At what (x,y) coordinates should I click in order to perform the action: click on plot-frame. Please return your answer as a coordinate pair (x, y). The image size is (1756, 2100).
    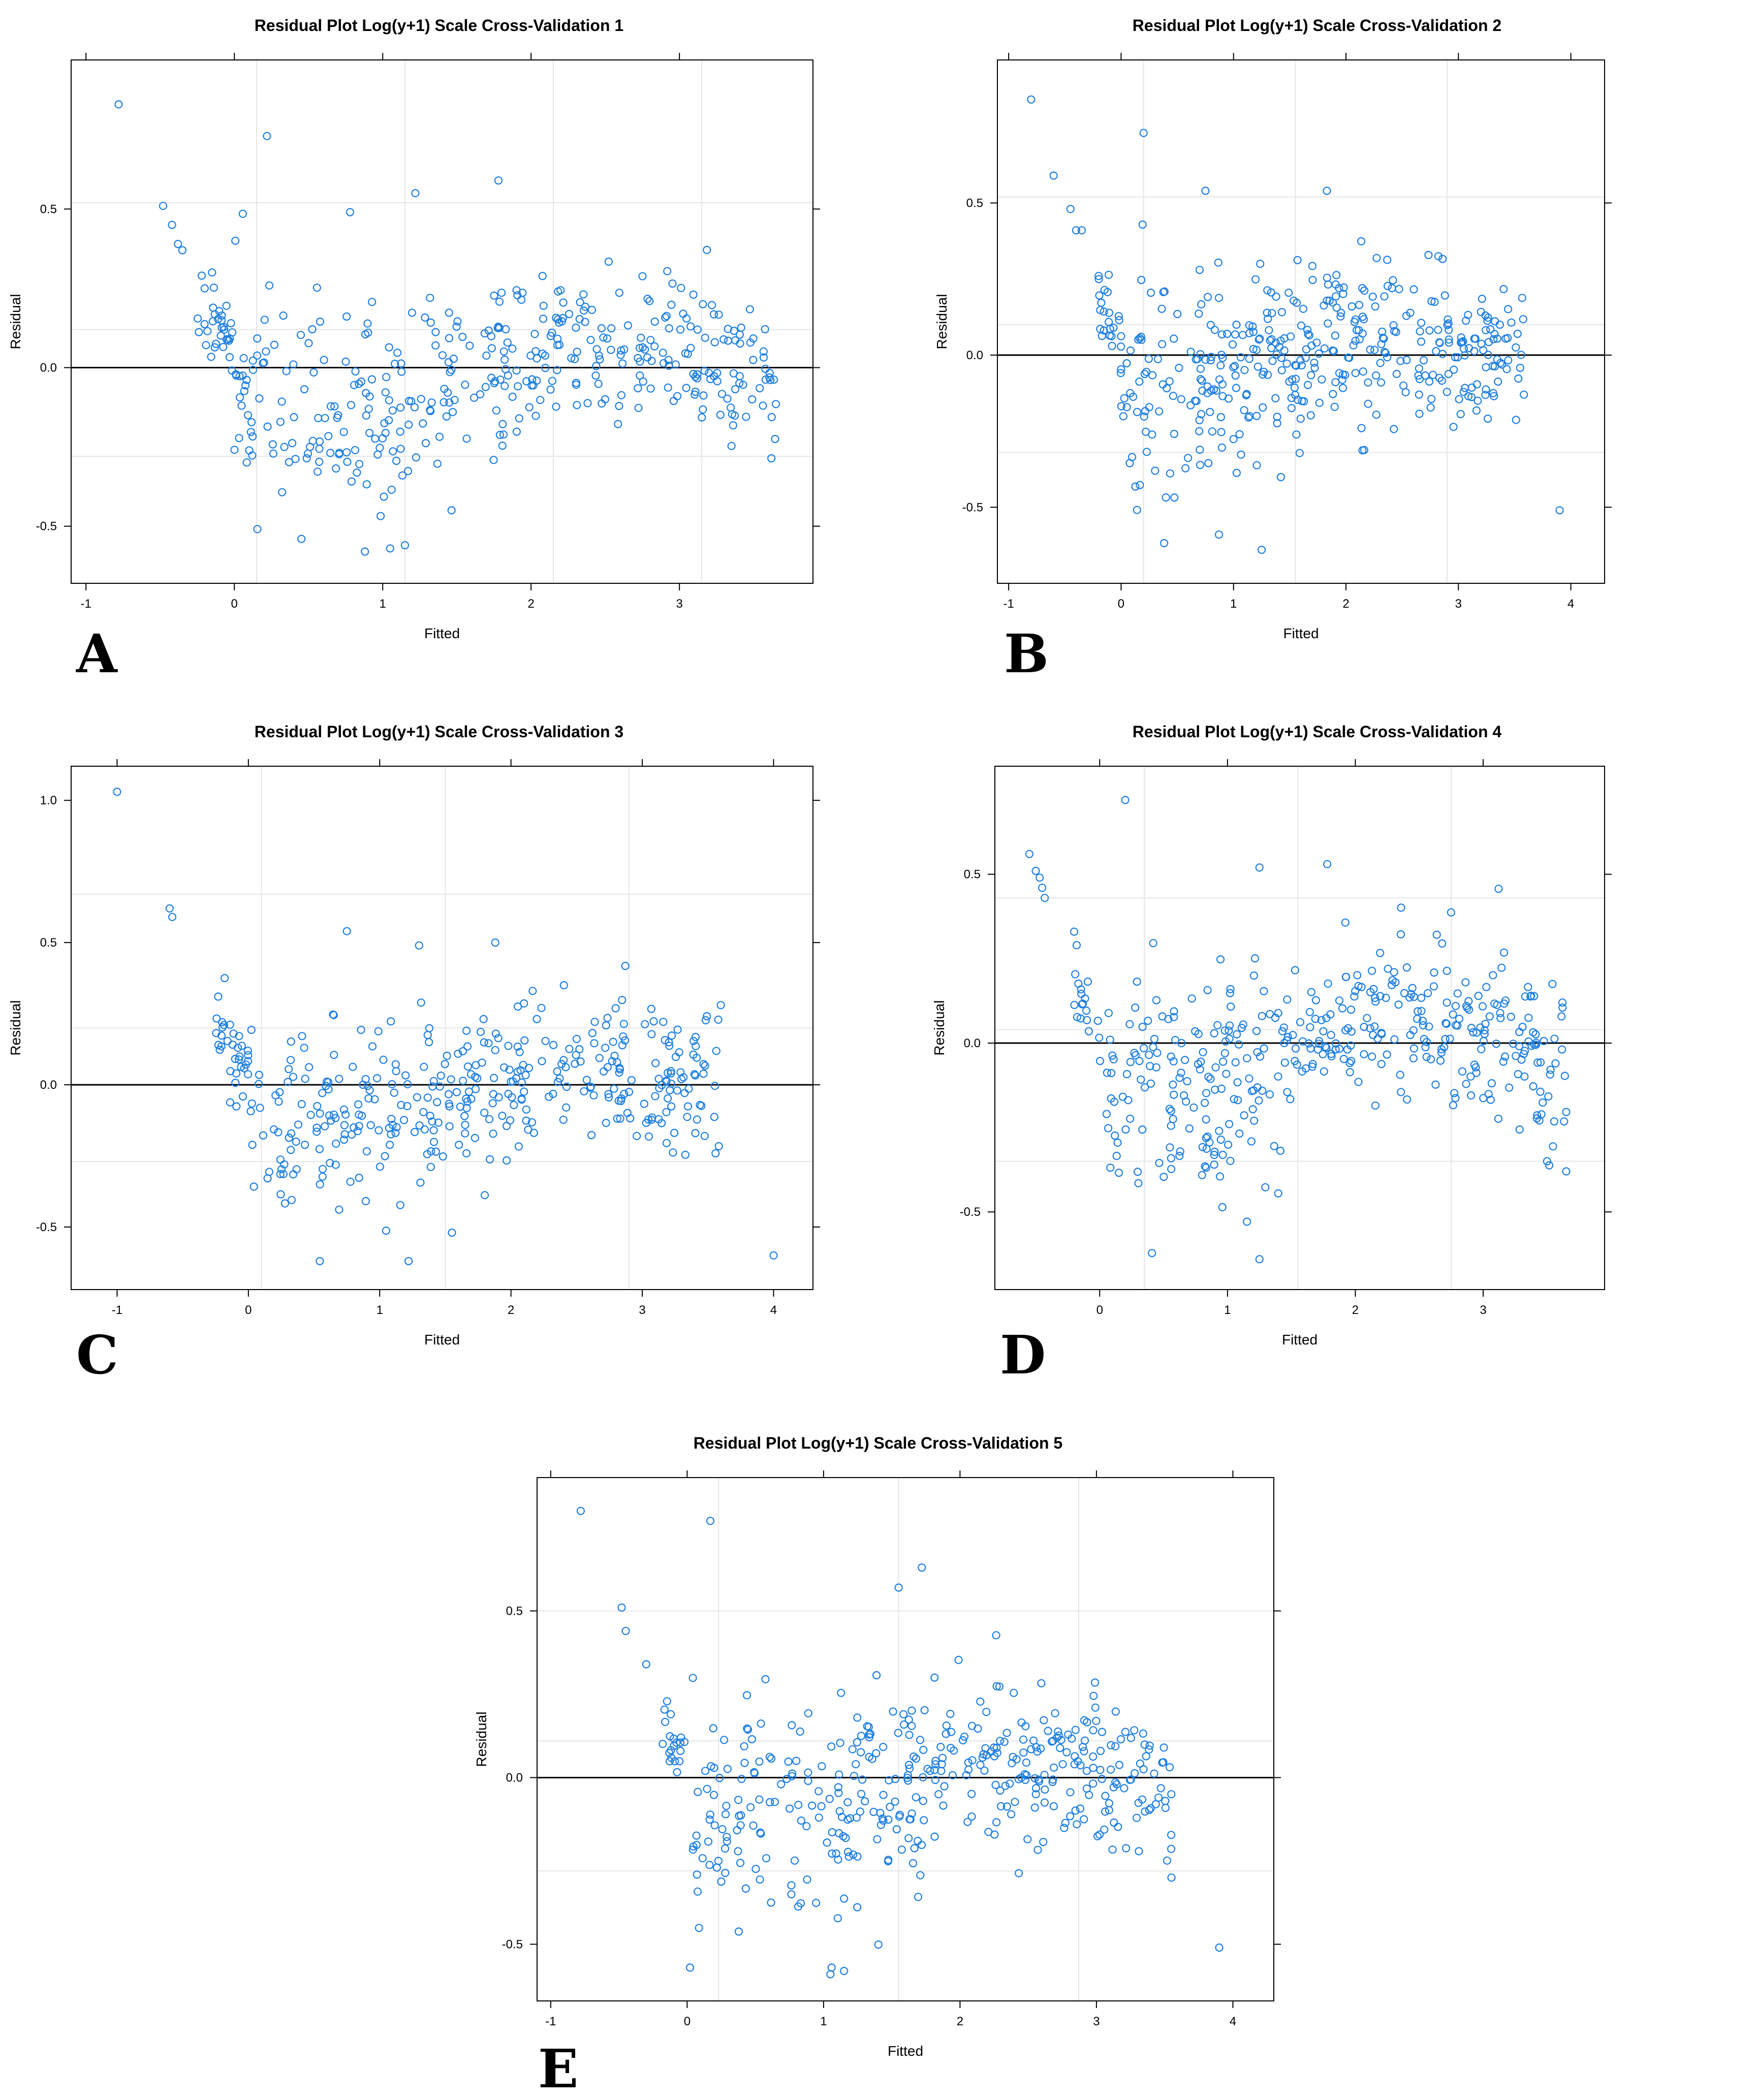
    Looking at the image, I should click on (1300, 1028).